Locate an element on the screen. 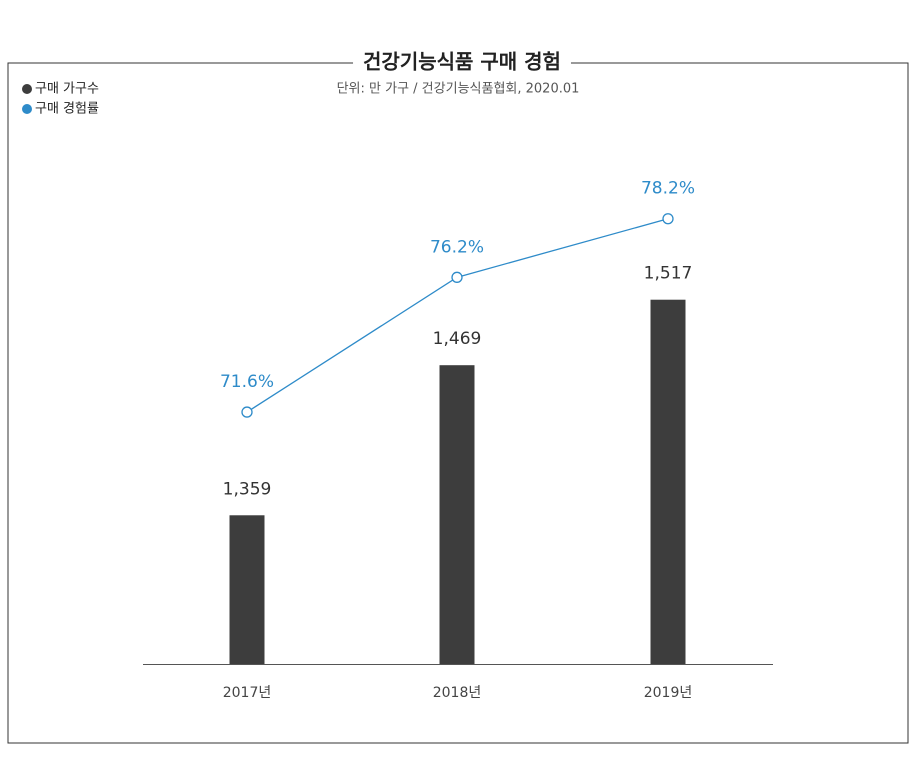 The image size is (919, 764). legend-label: 구매 가구수 is located at coordinates (67, 89).